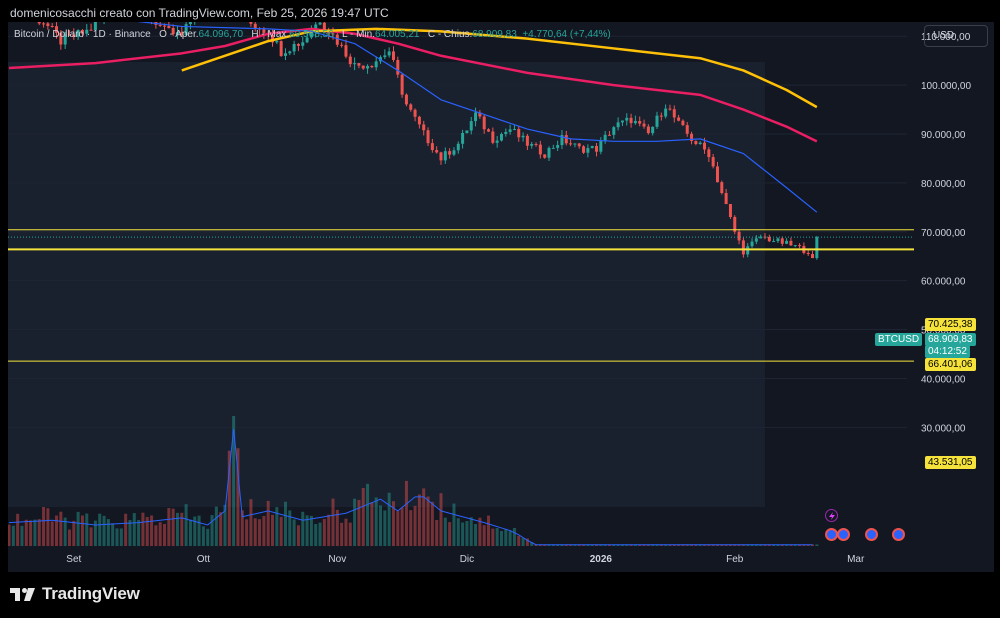 Image resolution: width=1000 pixels, height=618 pixels. Describe the element at coordinates (899, 339) in the screenshot. I see `ticker-badge: BTCUSD` at that location.